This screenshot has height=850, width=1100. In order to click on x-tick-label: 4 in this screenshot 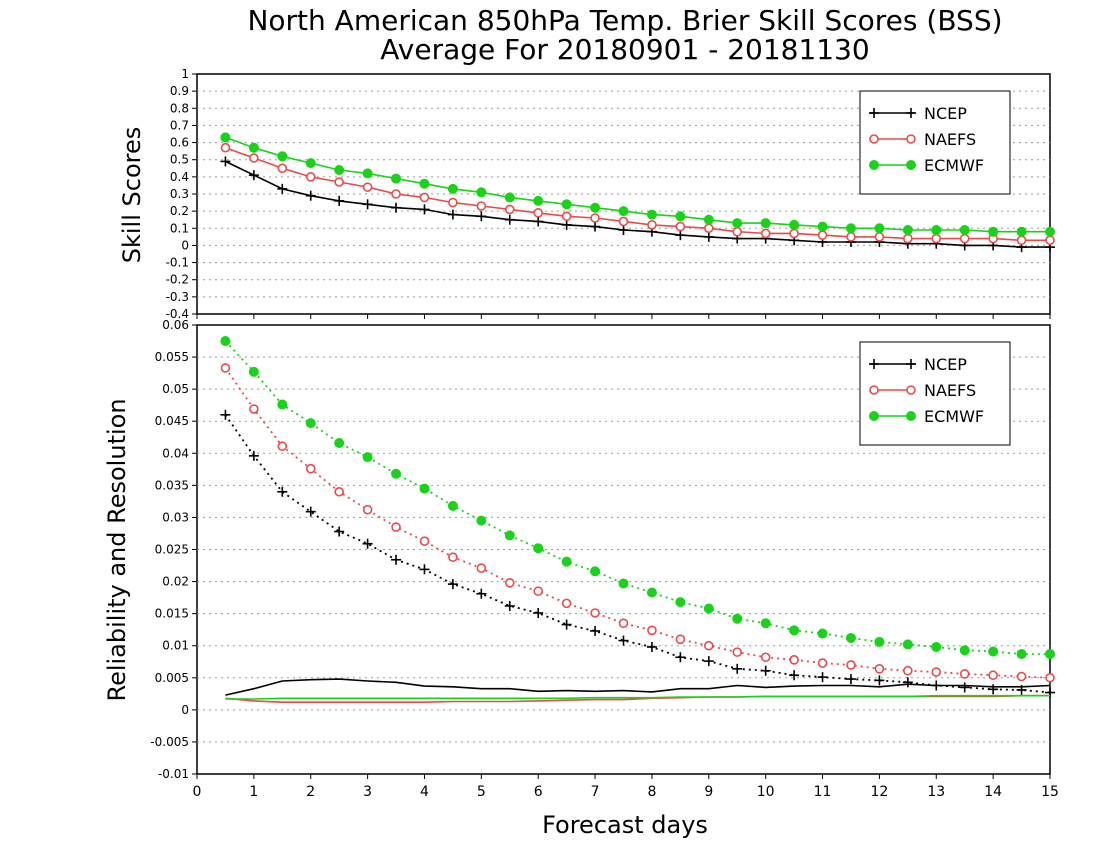, I will do `click(424, 792)`.